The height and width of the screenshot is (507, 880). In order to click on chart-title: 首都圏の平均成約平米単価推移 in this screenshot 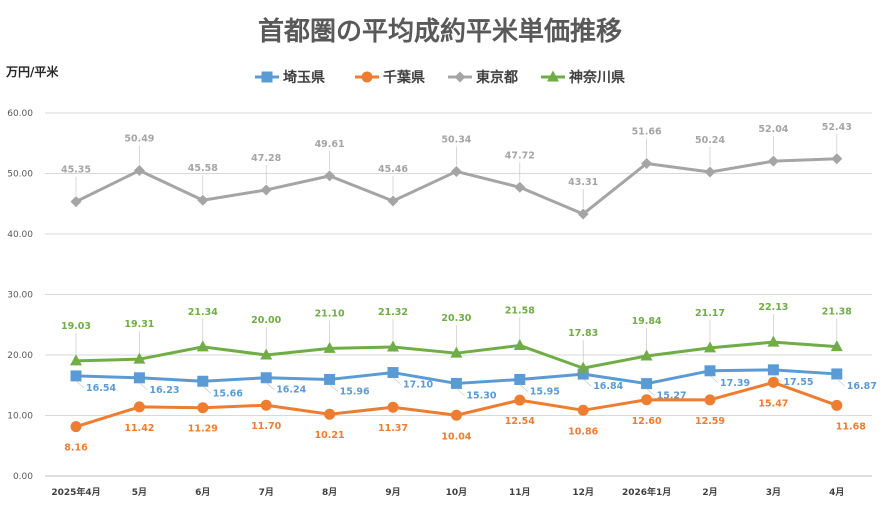, I will do `click(440, 31)`.